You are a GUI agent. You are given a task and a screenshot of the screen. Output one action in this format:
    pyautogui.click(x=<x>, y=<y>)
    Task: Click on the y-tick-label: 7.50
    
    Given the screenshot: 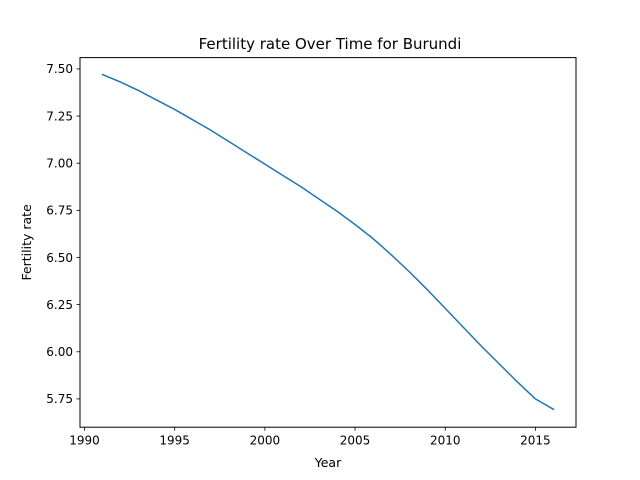 What is the action you would take?
    pyautogui.click(x=59, y=69)
    